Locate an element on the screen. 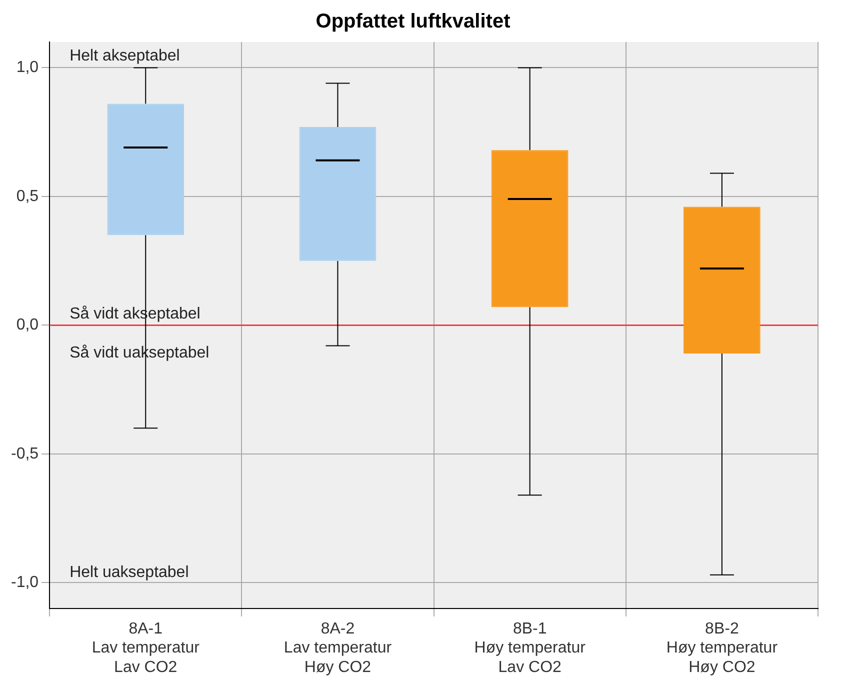 This screenshot has width=846, height=690. y-tick-label: -1,0 is located at coordinates (24, 583).